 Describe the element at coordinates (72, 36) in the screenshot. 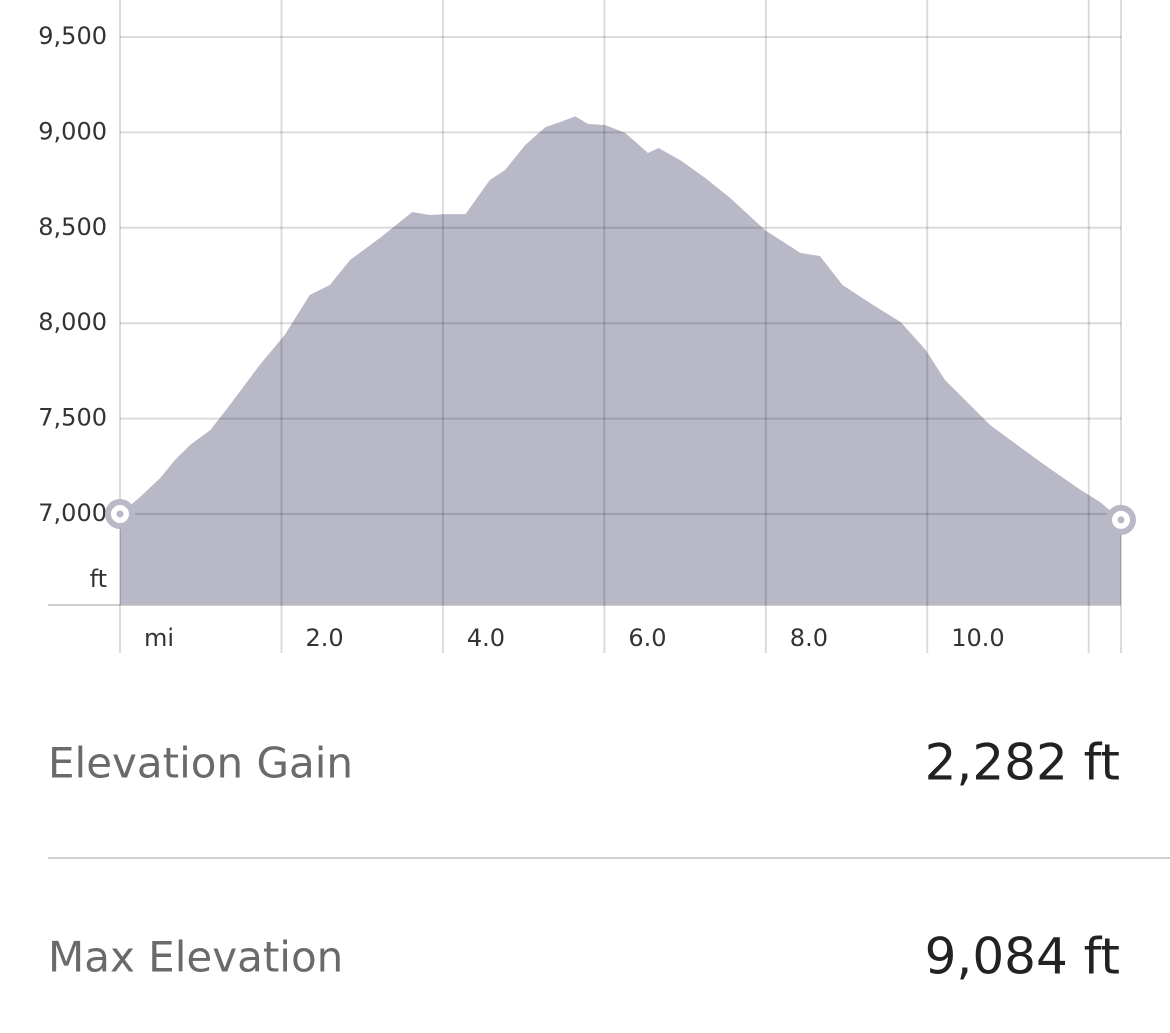

I see `y-tick-label: 9,500` at that location.